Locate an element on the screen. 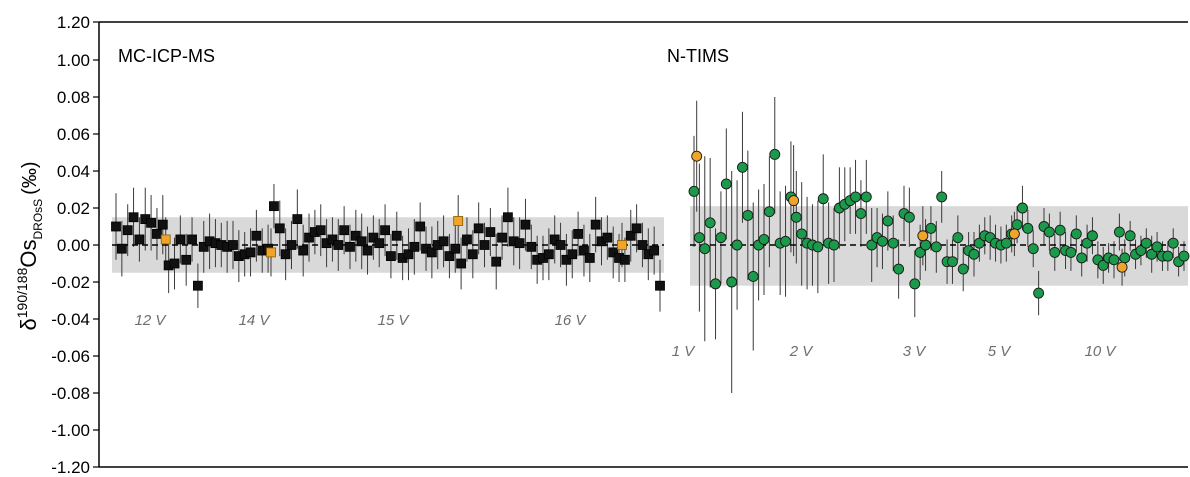 This screenshot has width=1190, height=477. y-axis-label-unit: (‰) is located at coordinates (30, 178).